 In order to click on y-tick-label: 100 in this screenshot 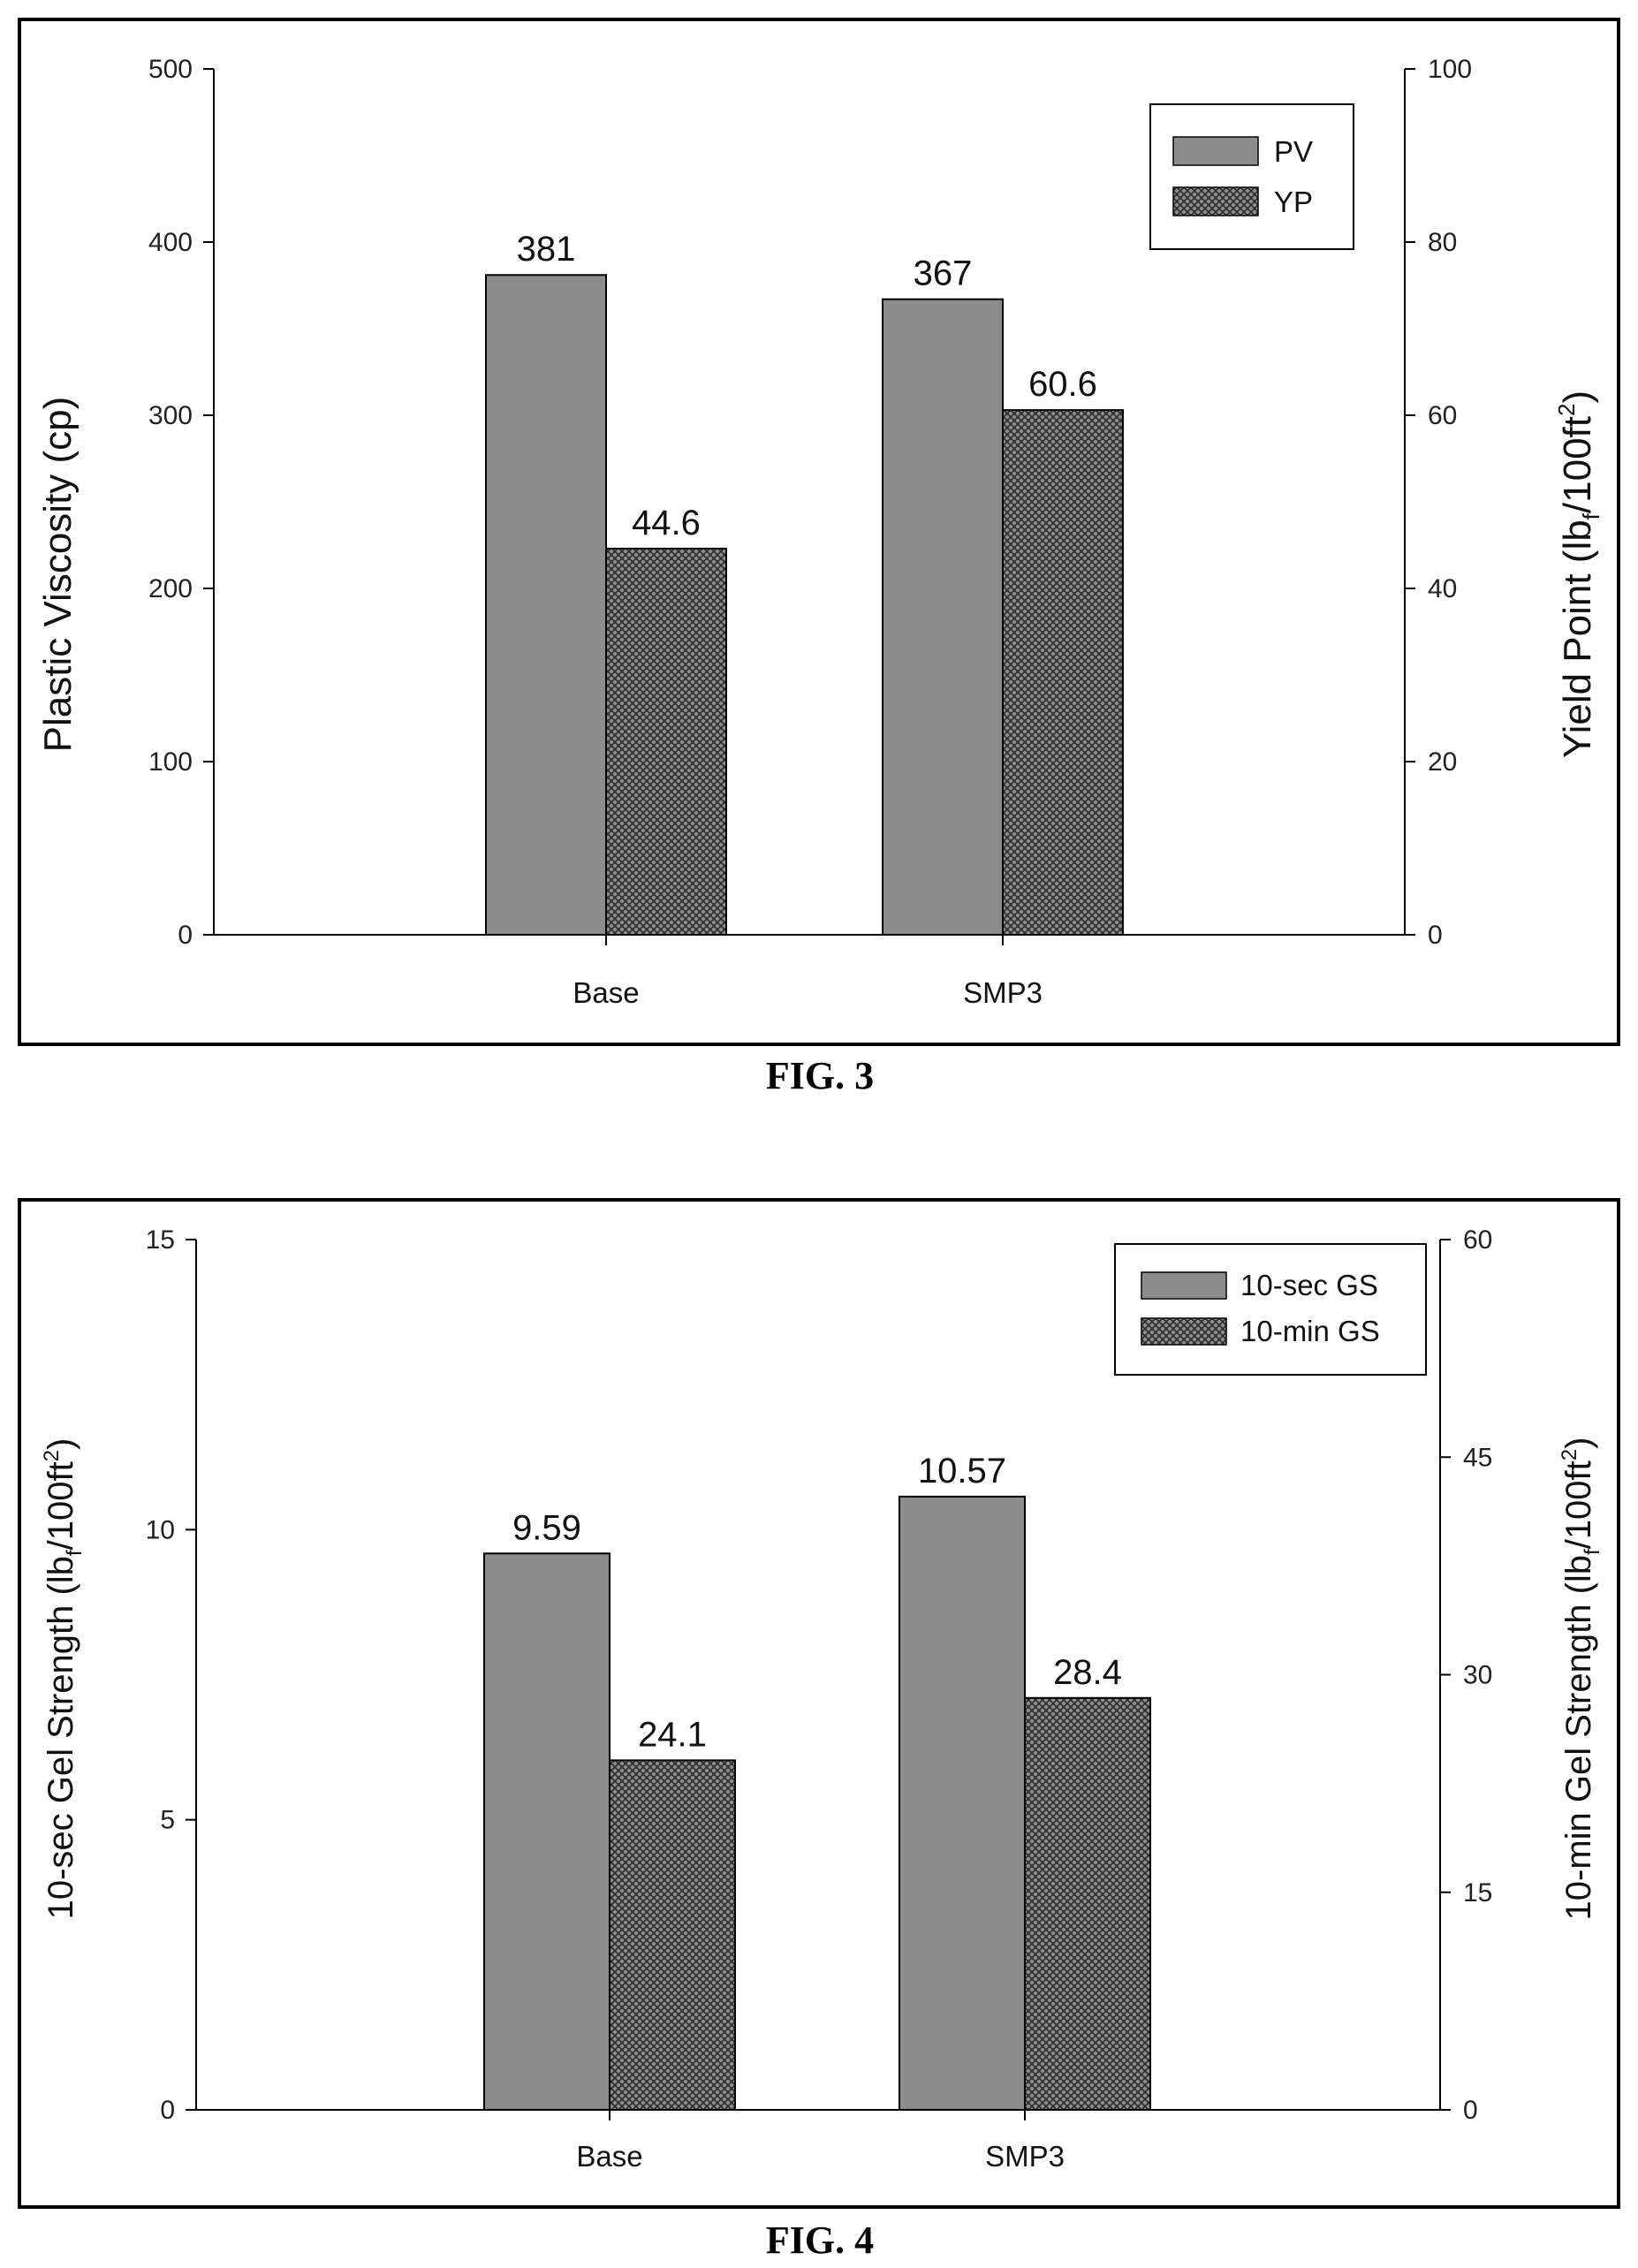, I will do `click(170, 762)`.